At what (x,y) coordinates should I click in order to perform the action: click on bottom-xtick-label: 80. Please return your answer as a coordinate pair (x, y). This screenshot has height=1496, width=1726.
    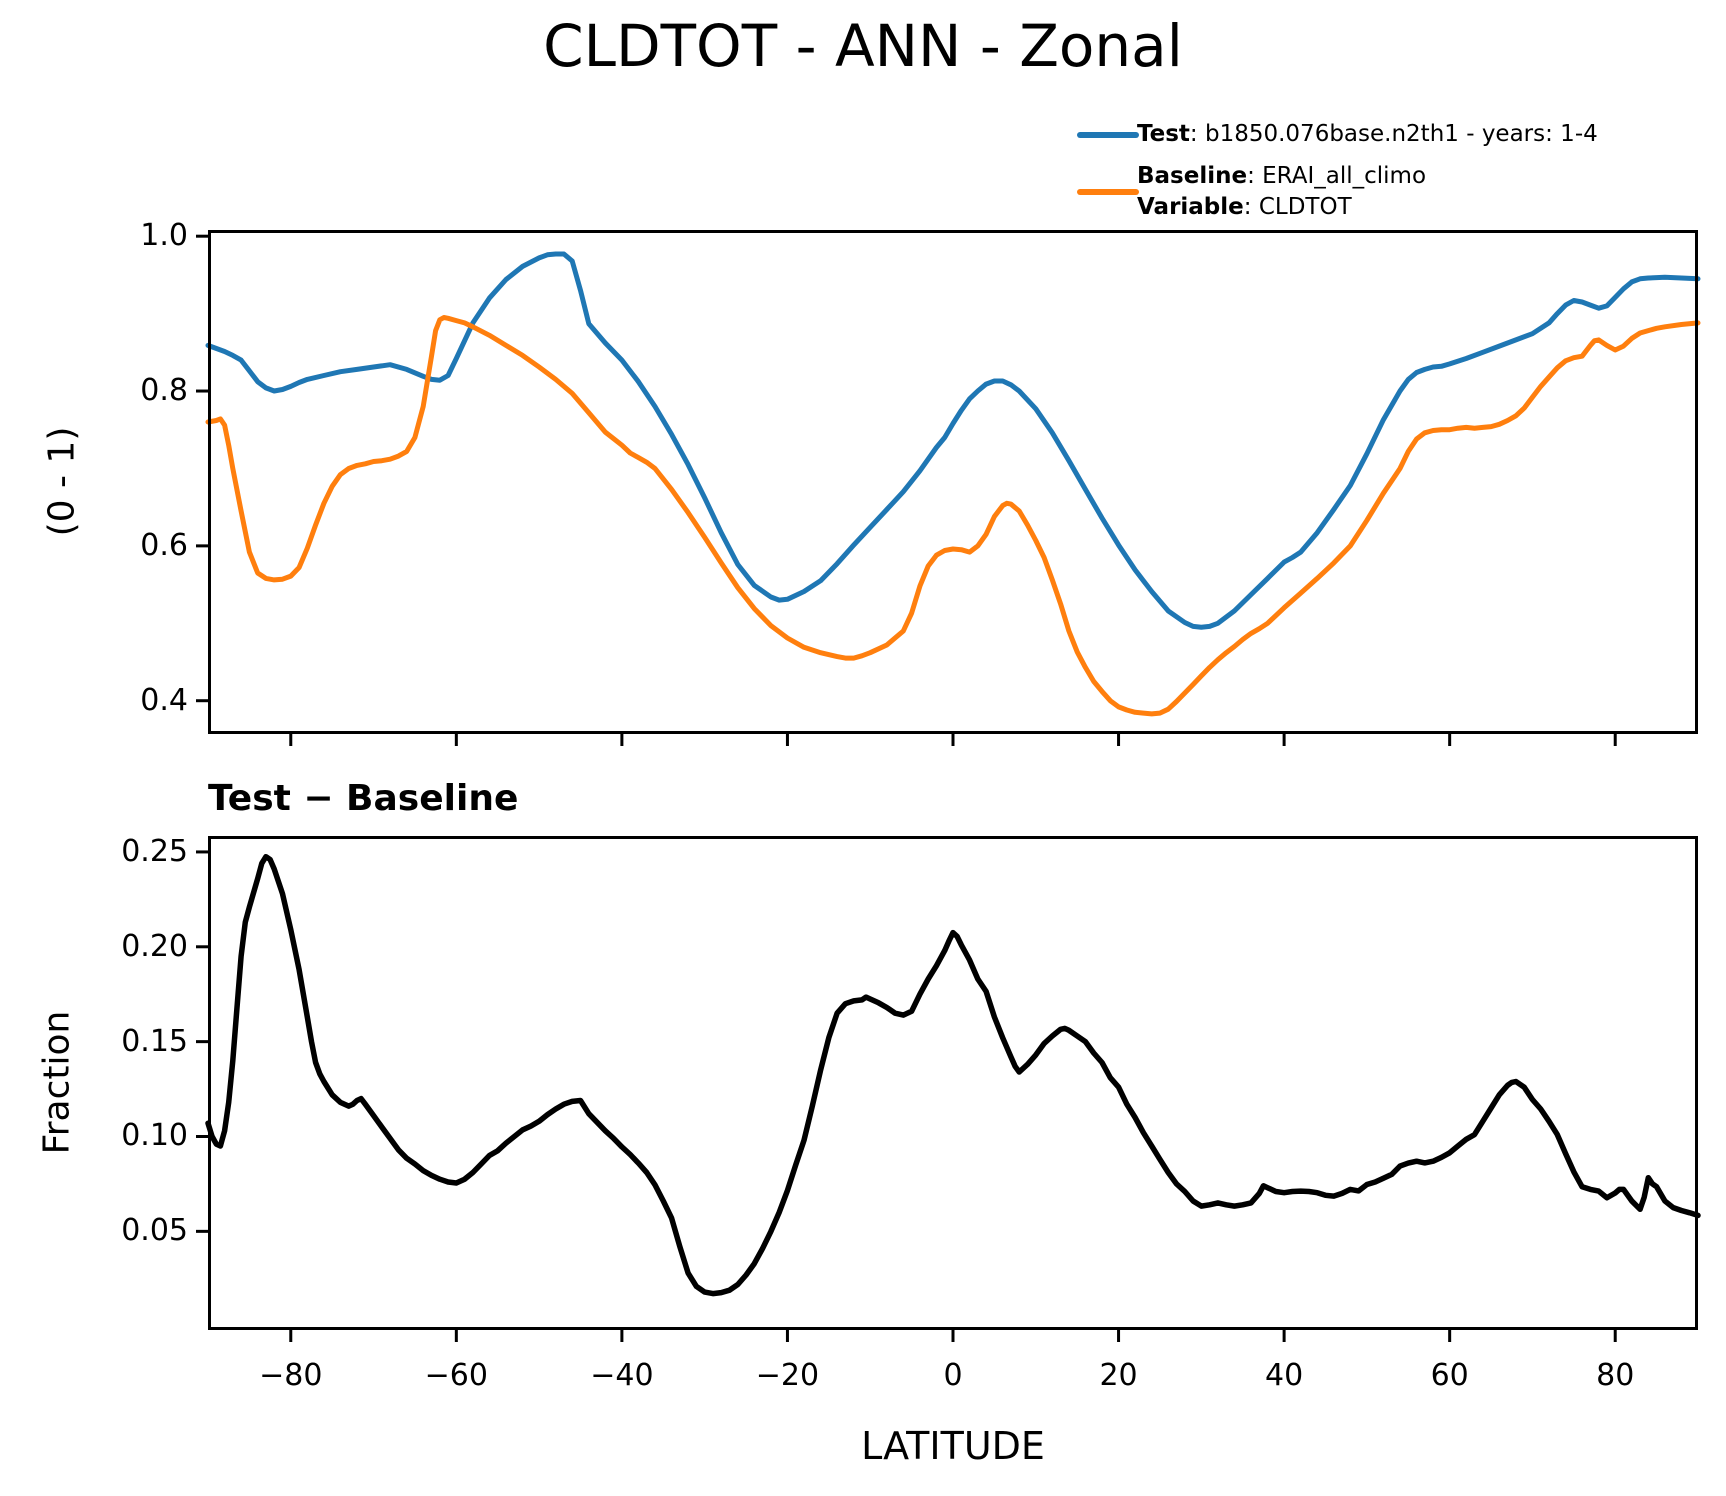
    Looking at the image, I should click on (1615, 1375).